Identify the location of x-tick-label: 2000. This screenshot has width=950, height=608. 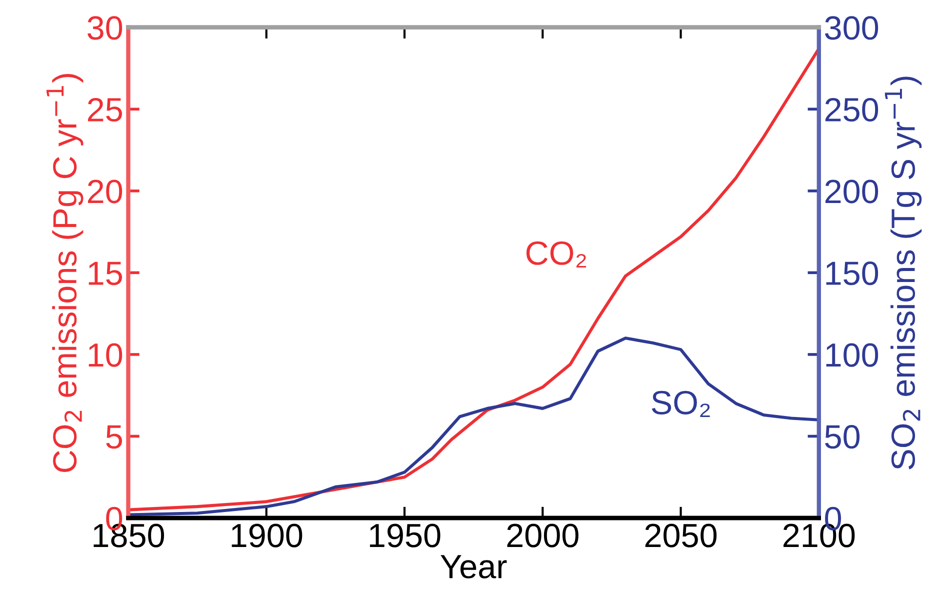
(542, 536).